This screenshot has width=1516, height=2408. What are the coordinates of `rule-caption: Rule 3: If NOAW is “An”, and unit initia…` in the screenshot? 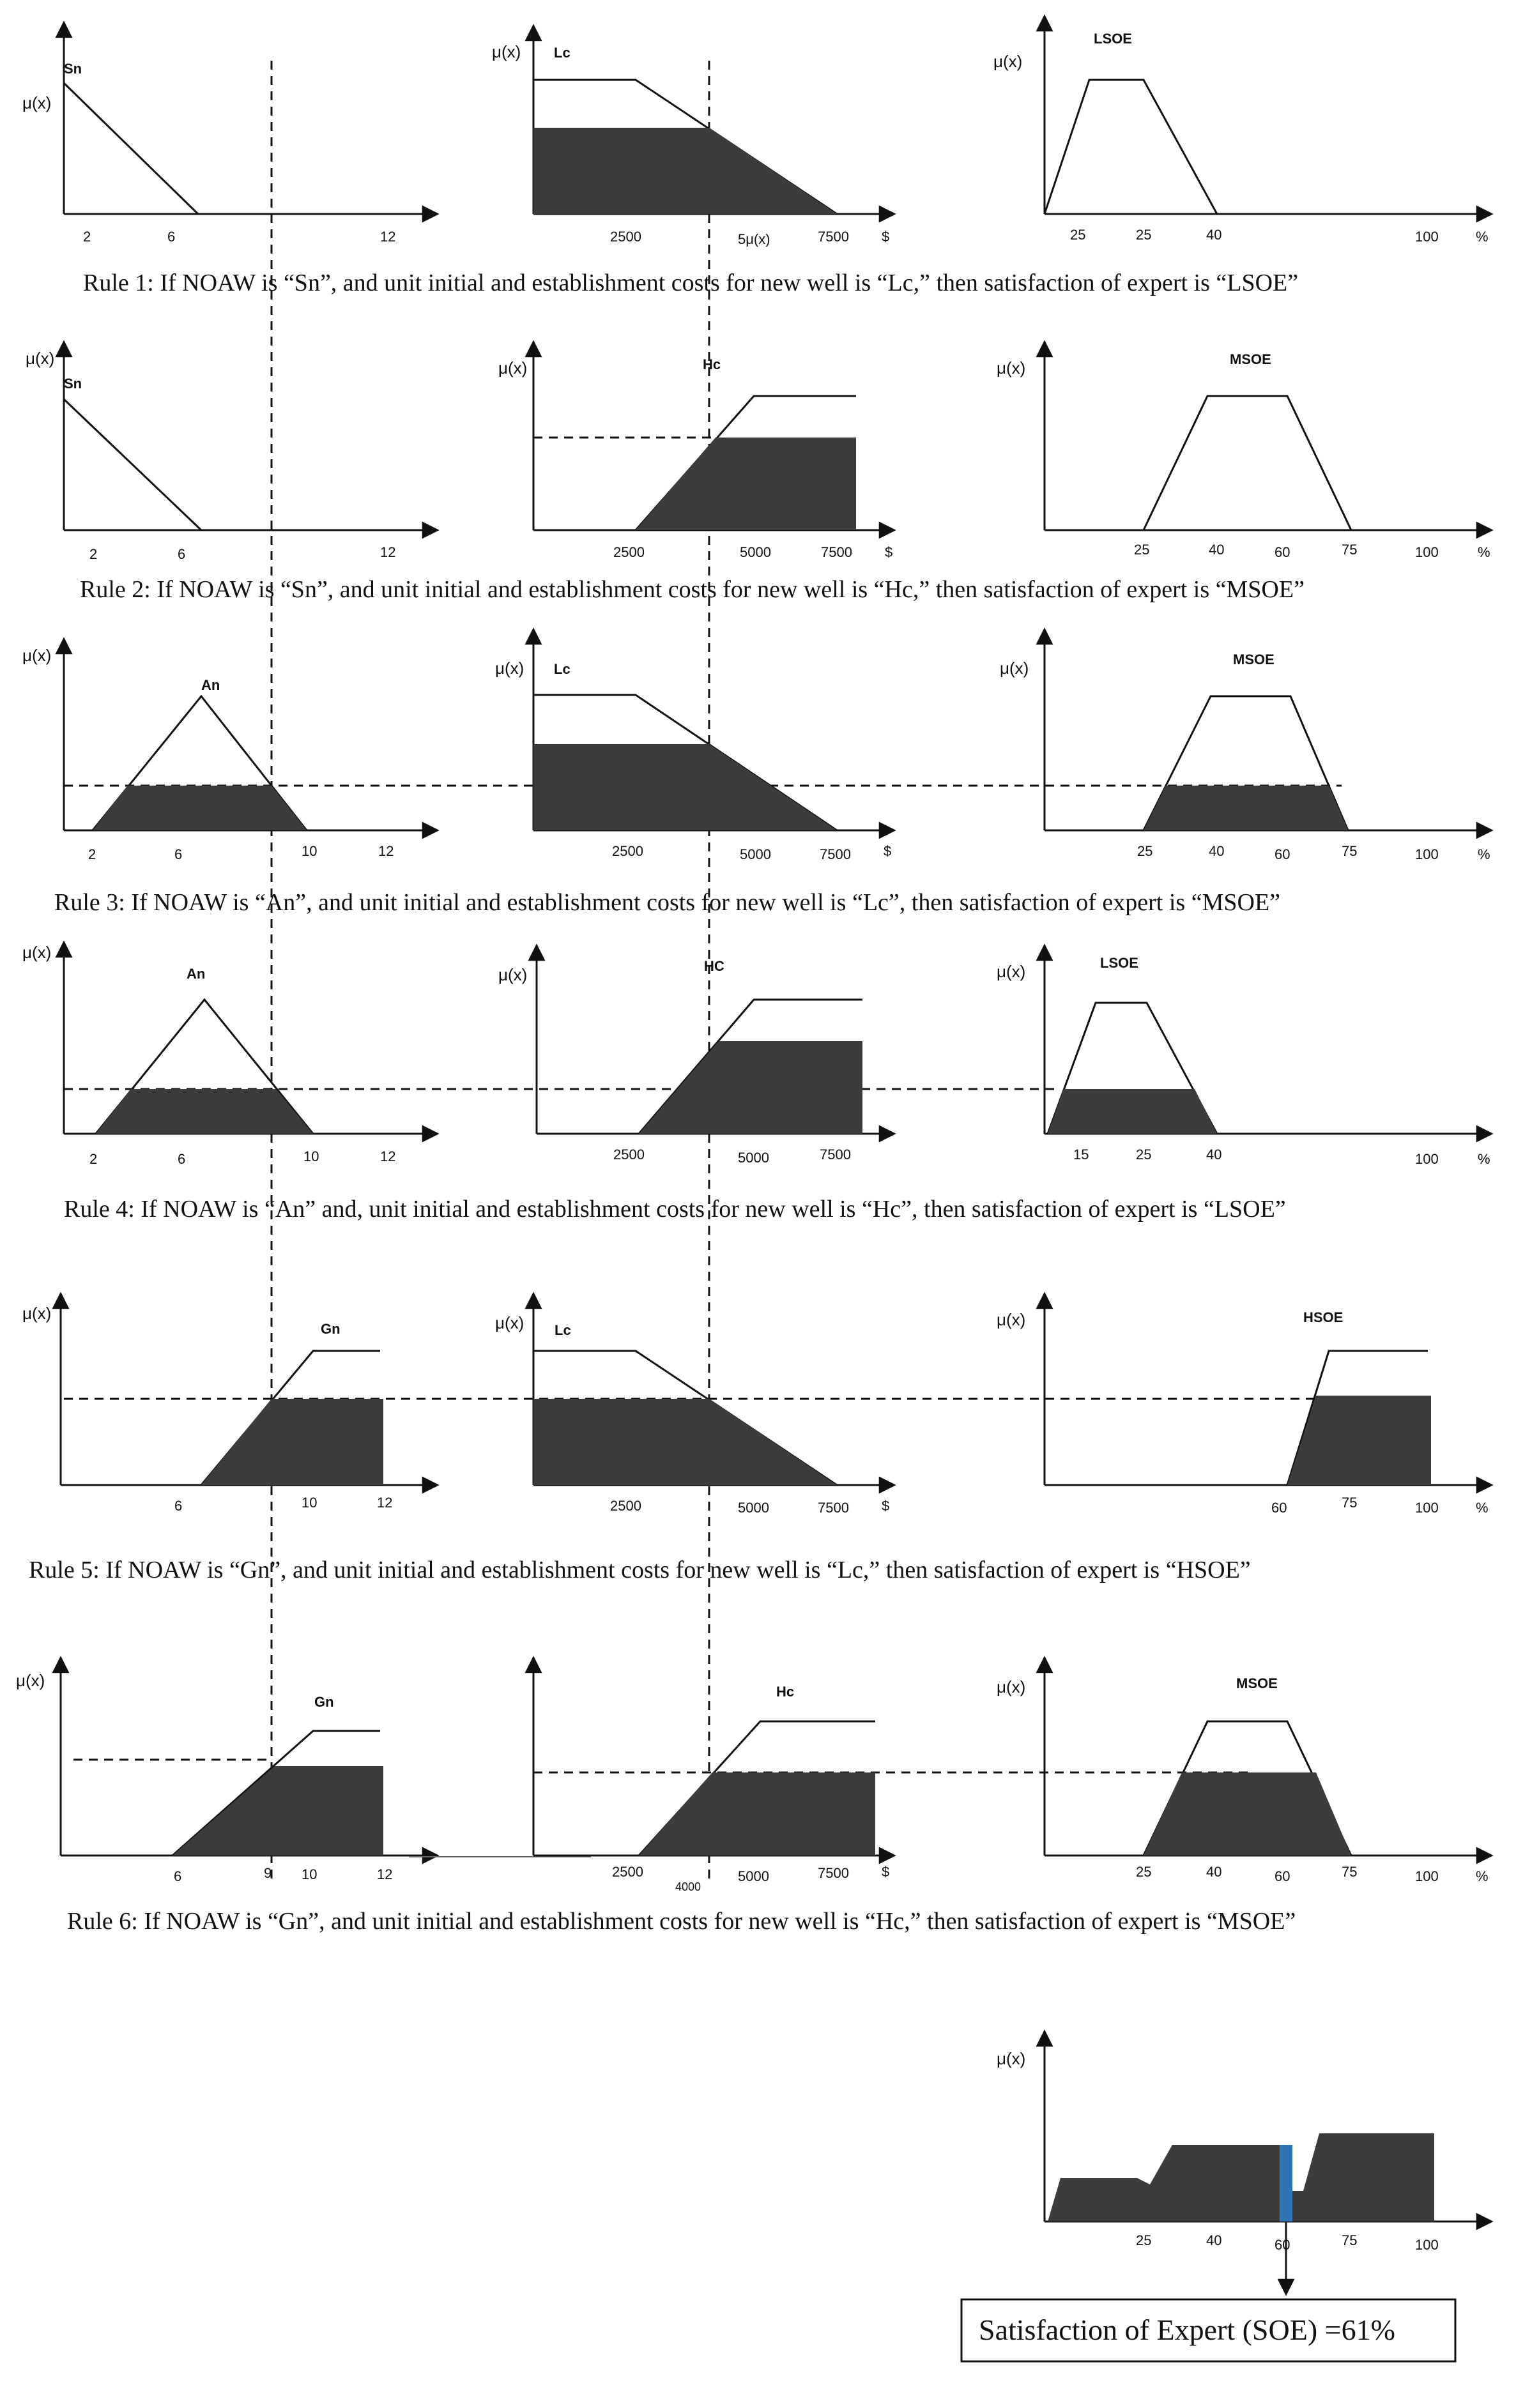 It's located at (667, 902).